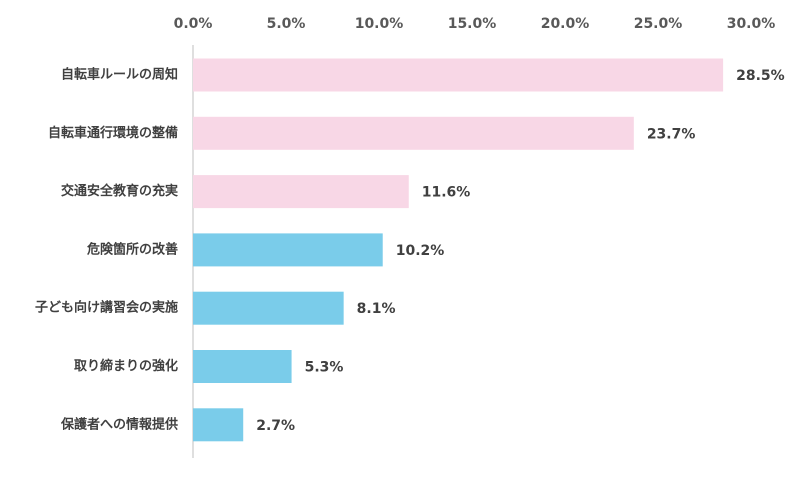 Image resolution: width=800 pixels, height=480 pixels. What do you see at coordinates (119, 191) in the screenshot?
I see `category-label: 交通安全教育の充実` at bounding box center [119, 191].